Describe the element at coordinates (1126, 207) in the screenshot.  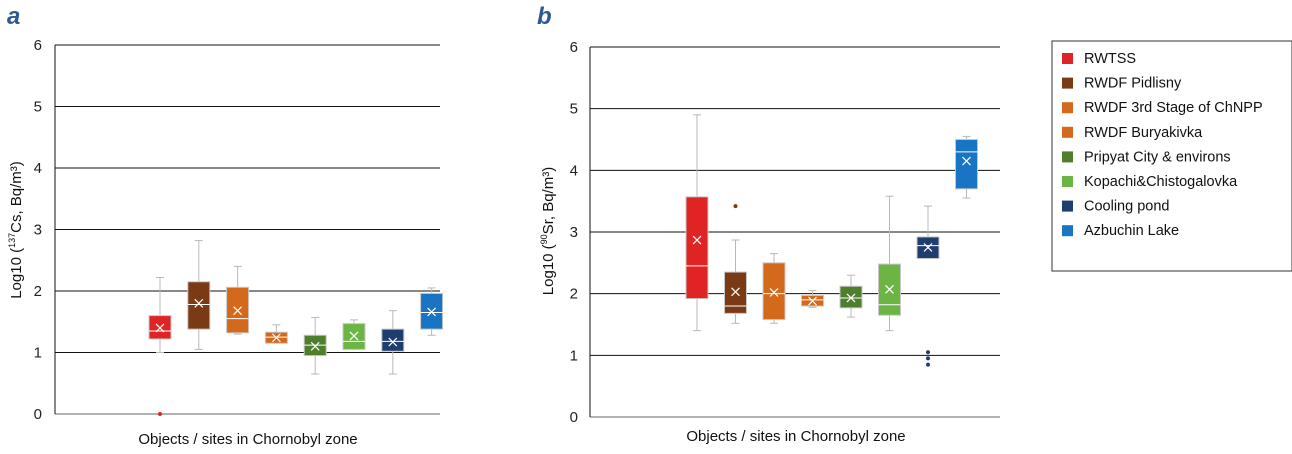
I see `legend-label: Cooling pond` at that location.